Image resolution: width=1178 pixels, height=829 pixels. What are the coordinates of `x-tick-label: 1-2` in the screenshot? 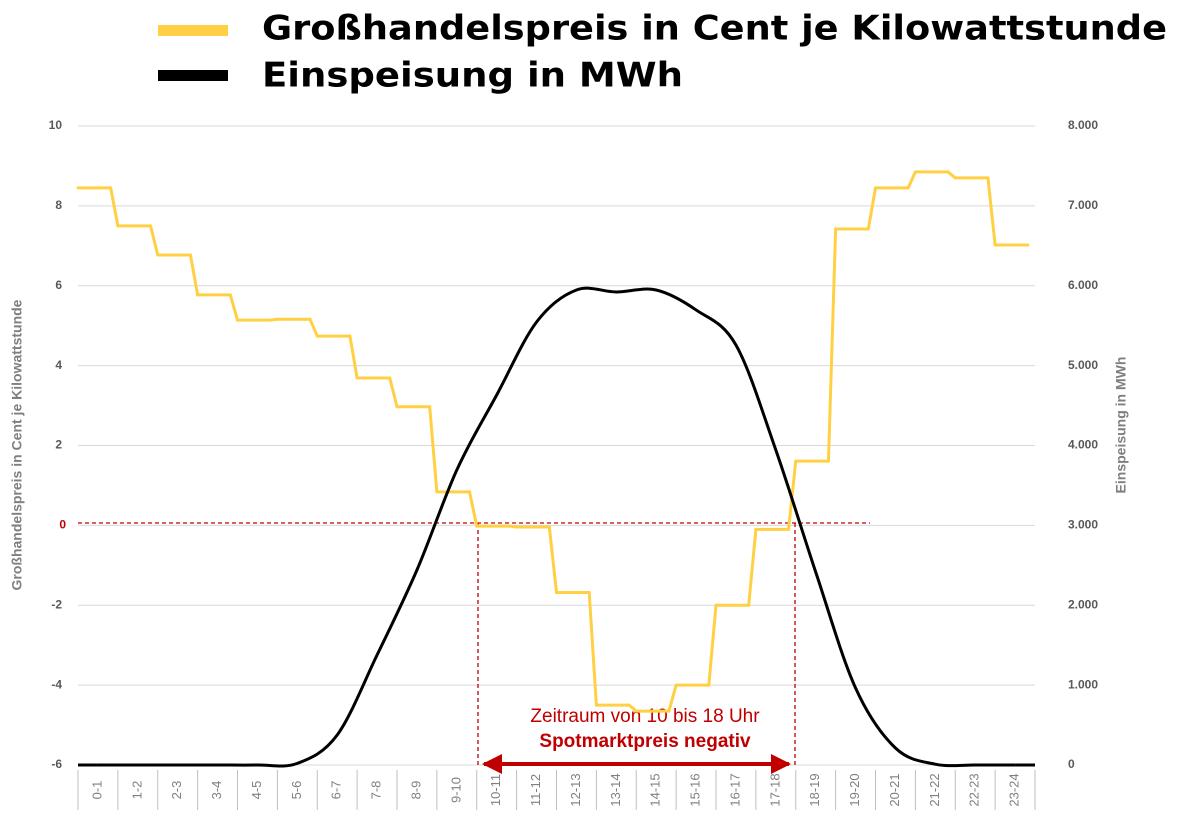 It's located at (136, 790).